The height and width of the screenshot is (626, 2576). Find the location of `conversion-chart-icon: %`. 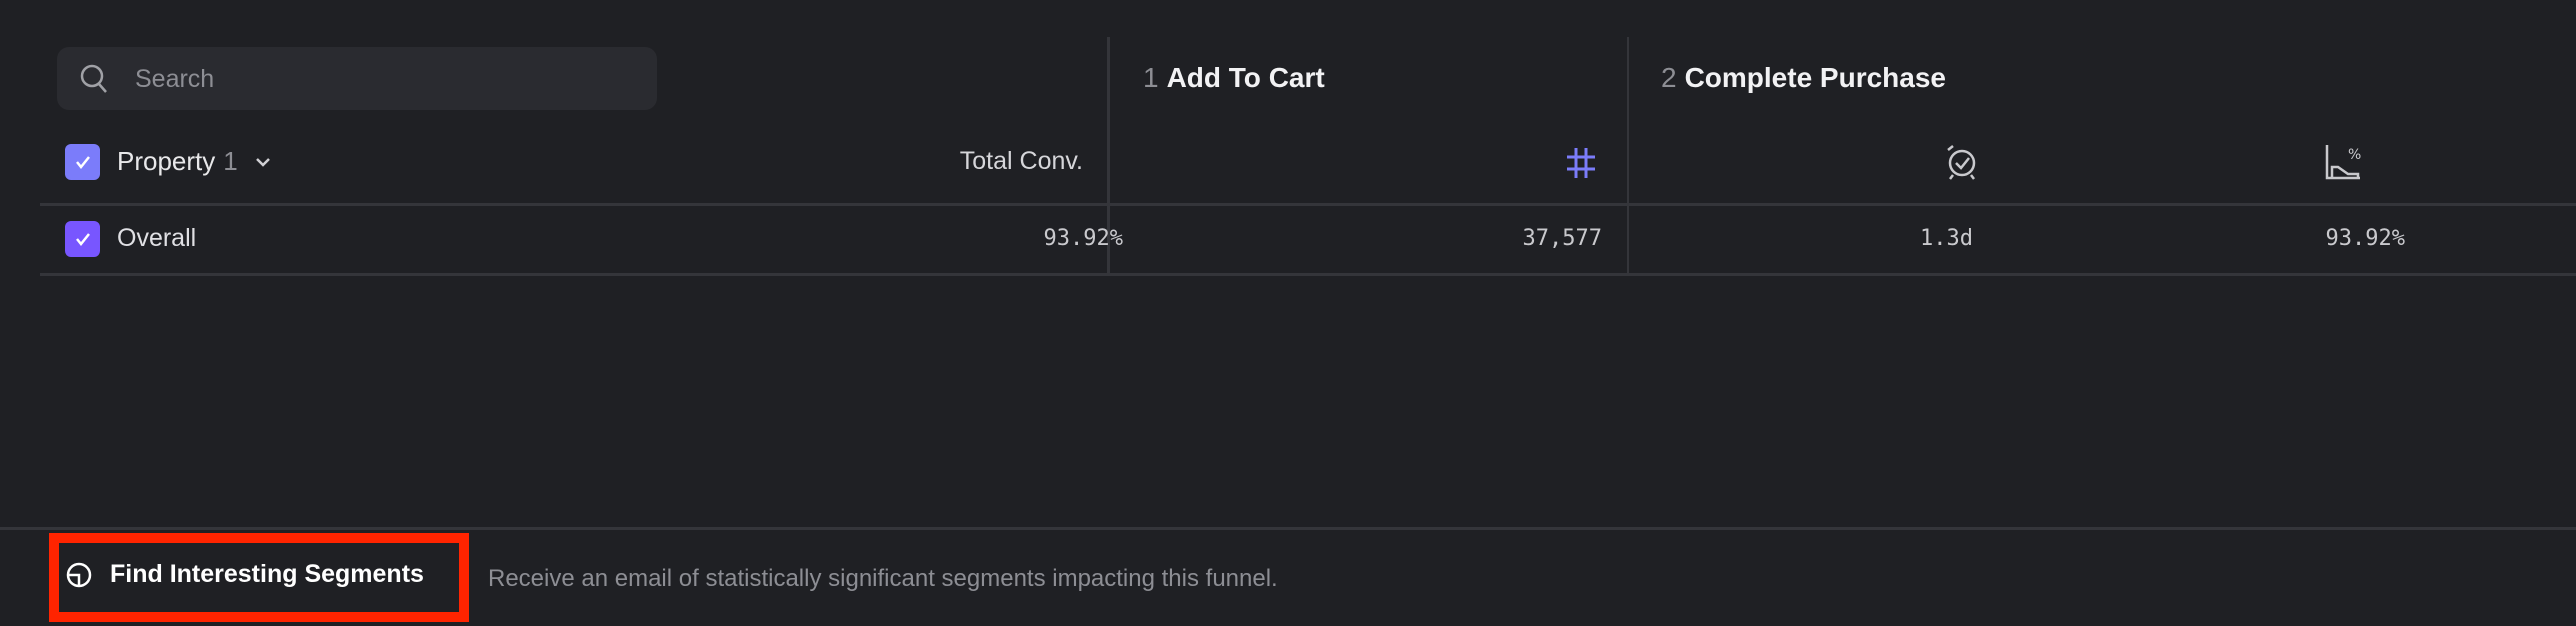

conversion-chart-icon: % is located at coordinates (2343, 162).